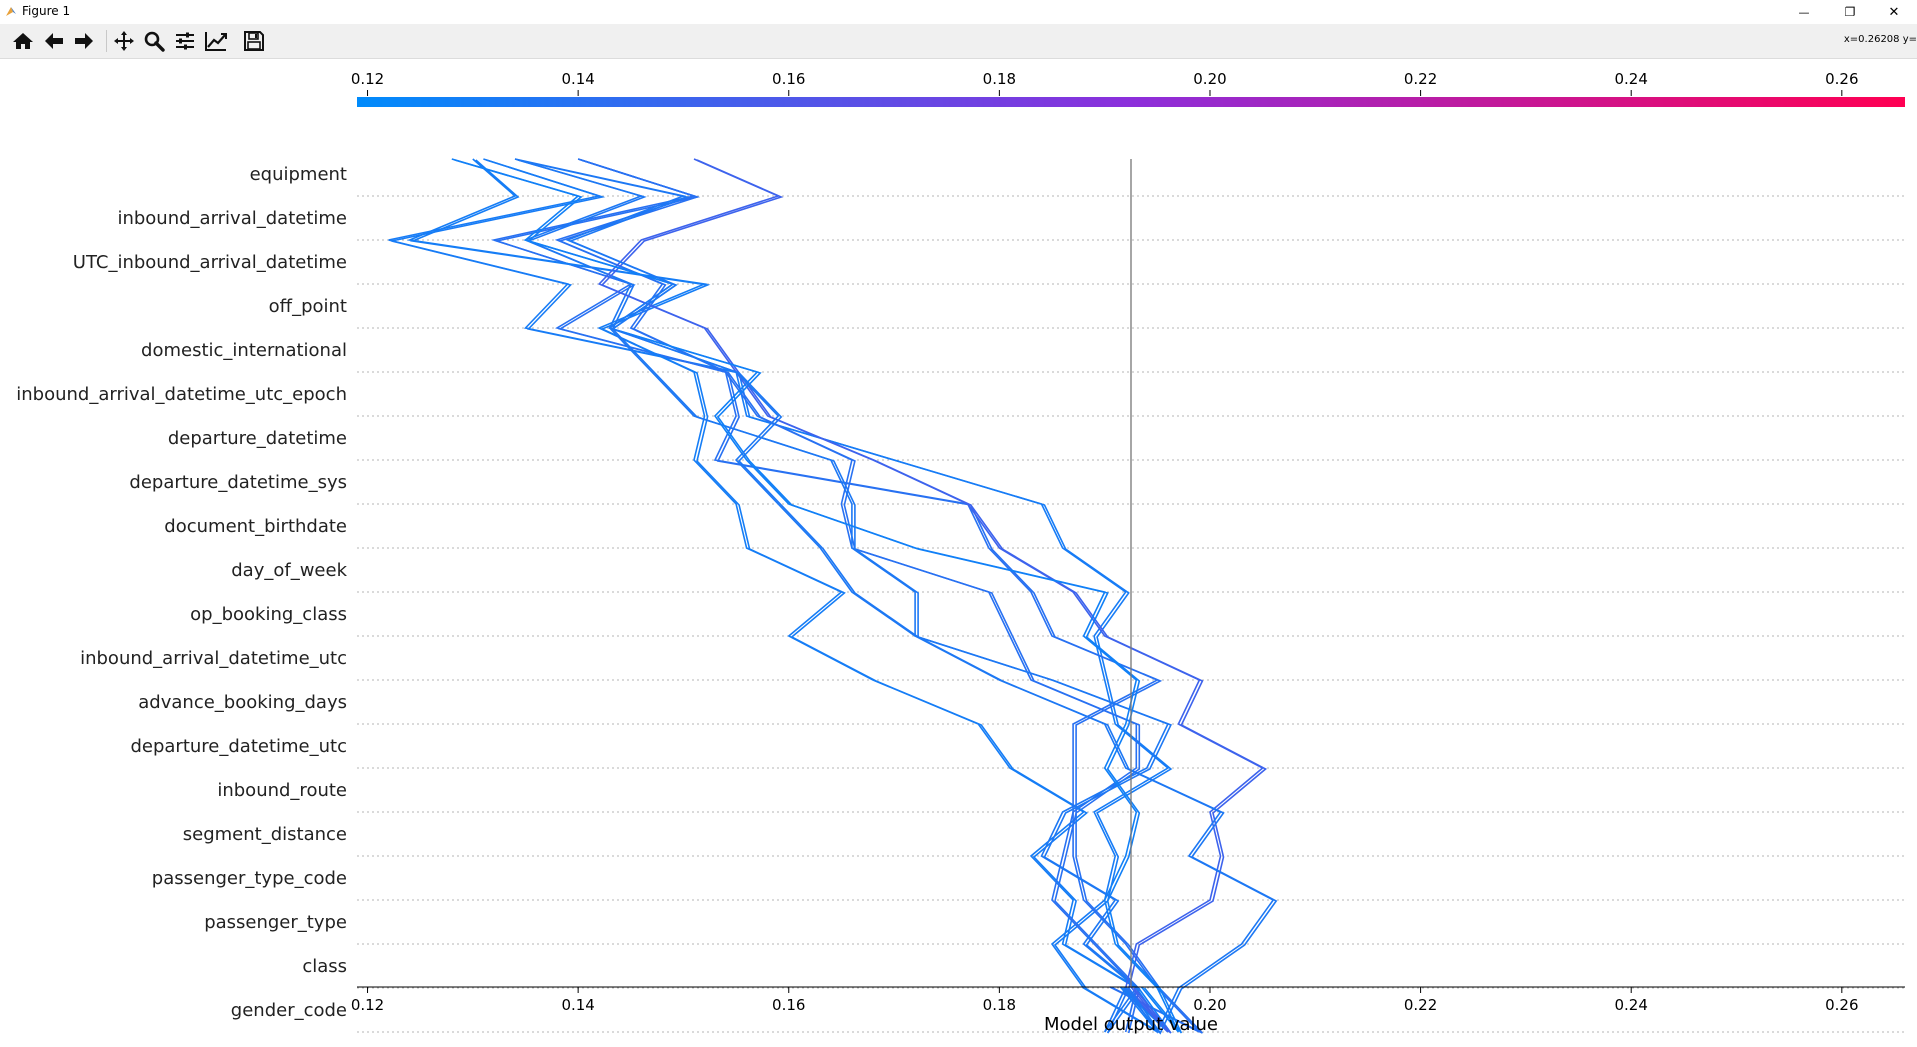 The height and width of the screenshot is (1047, 1917). I want to click on top-tick-label: 0.14, so click(577, 79).